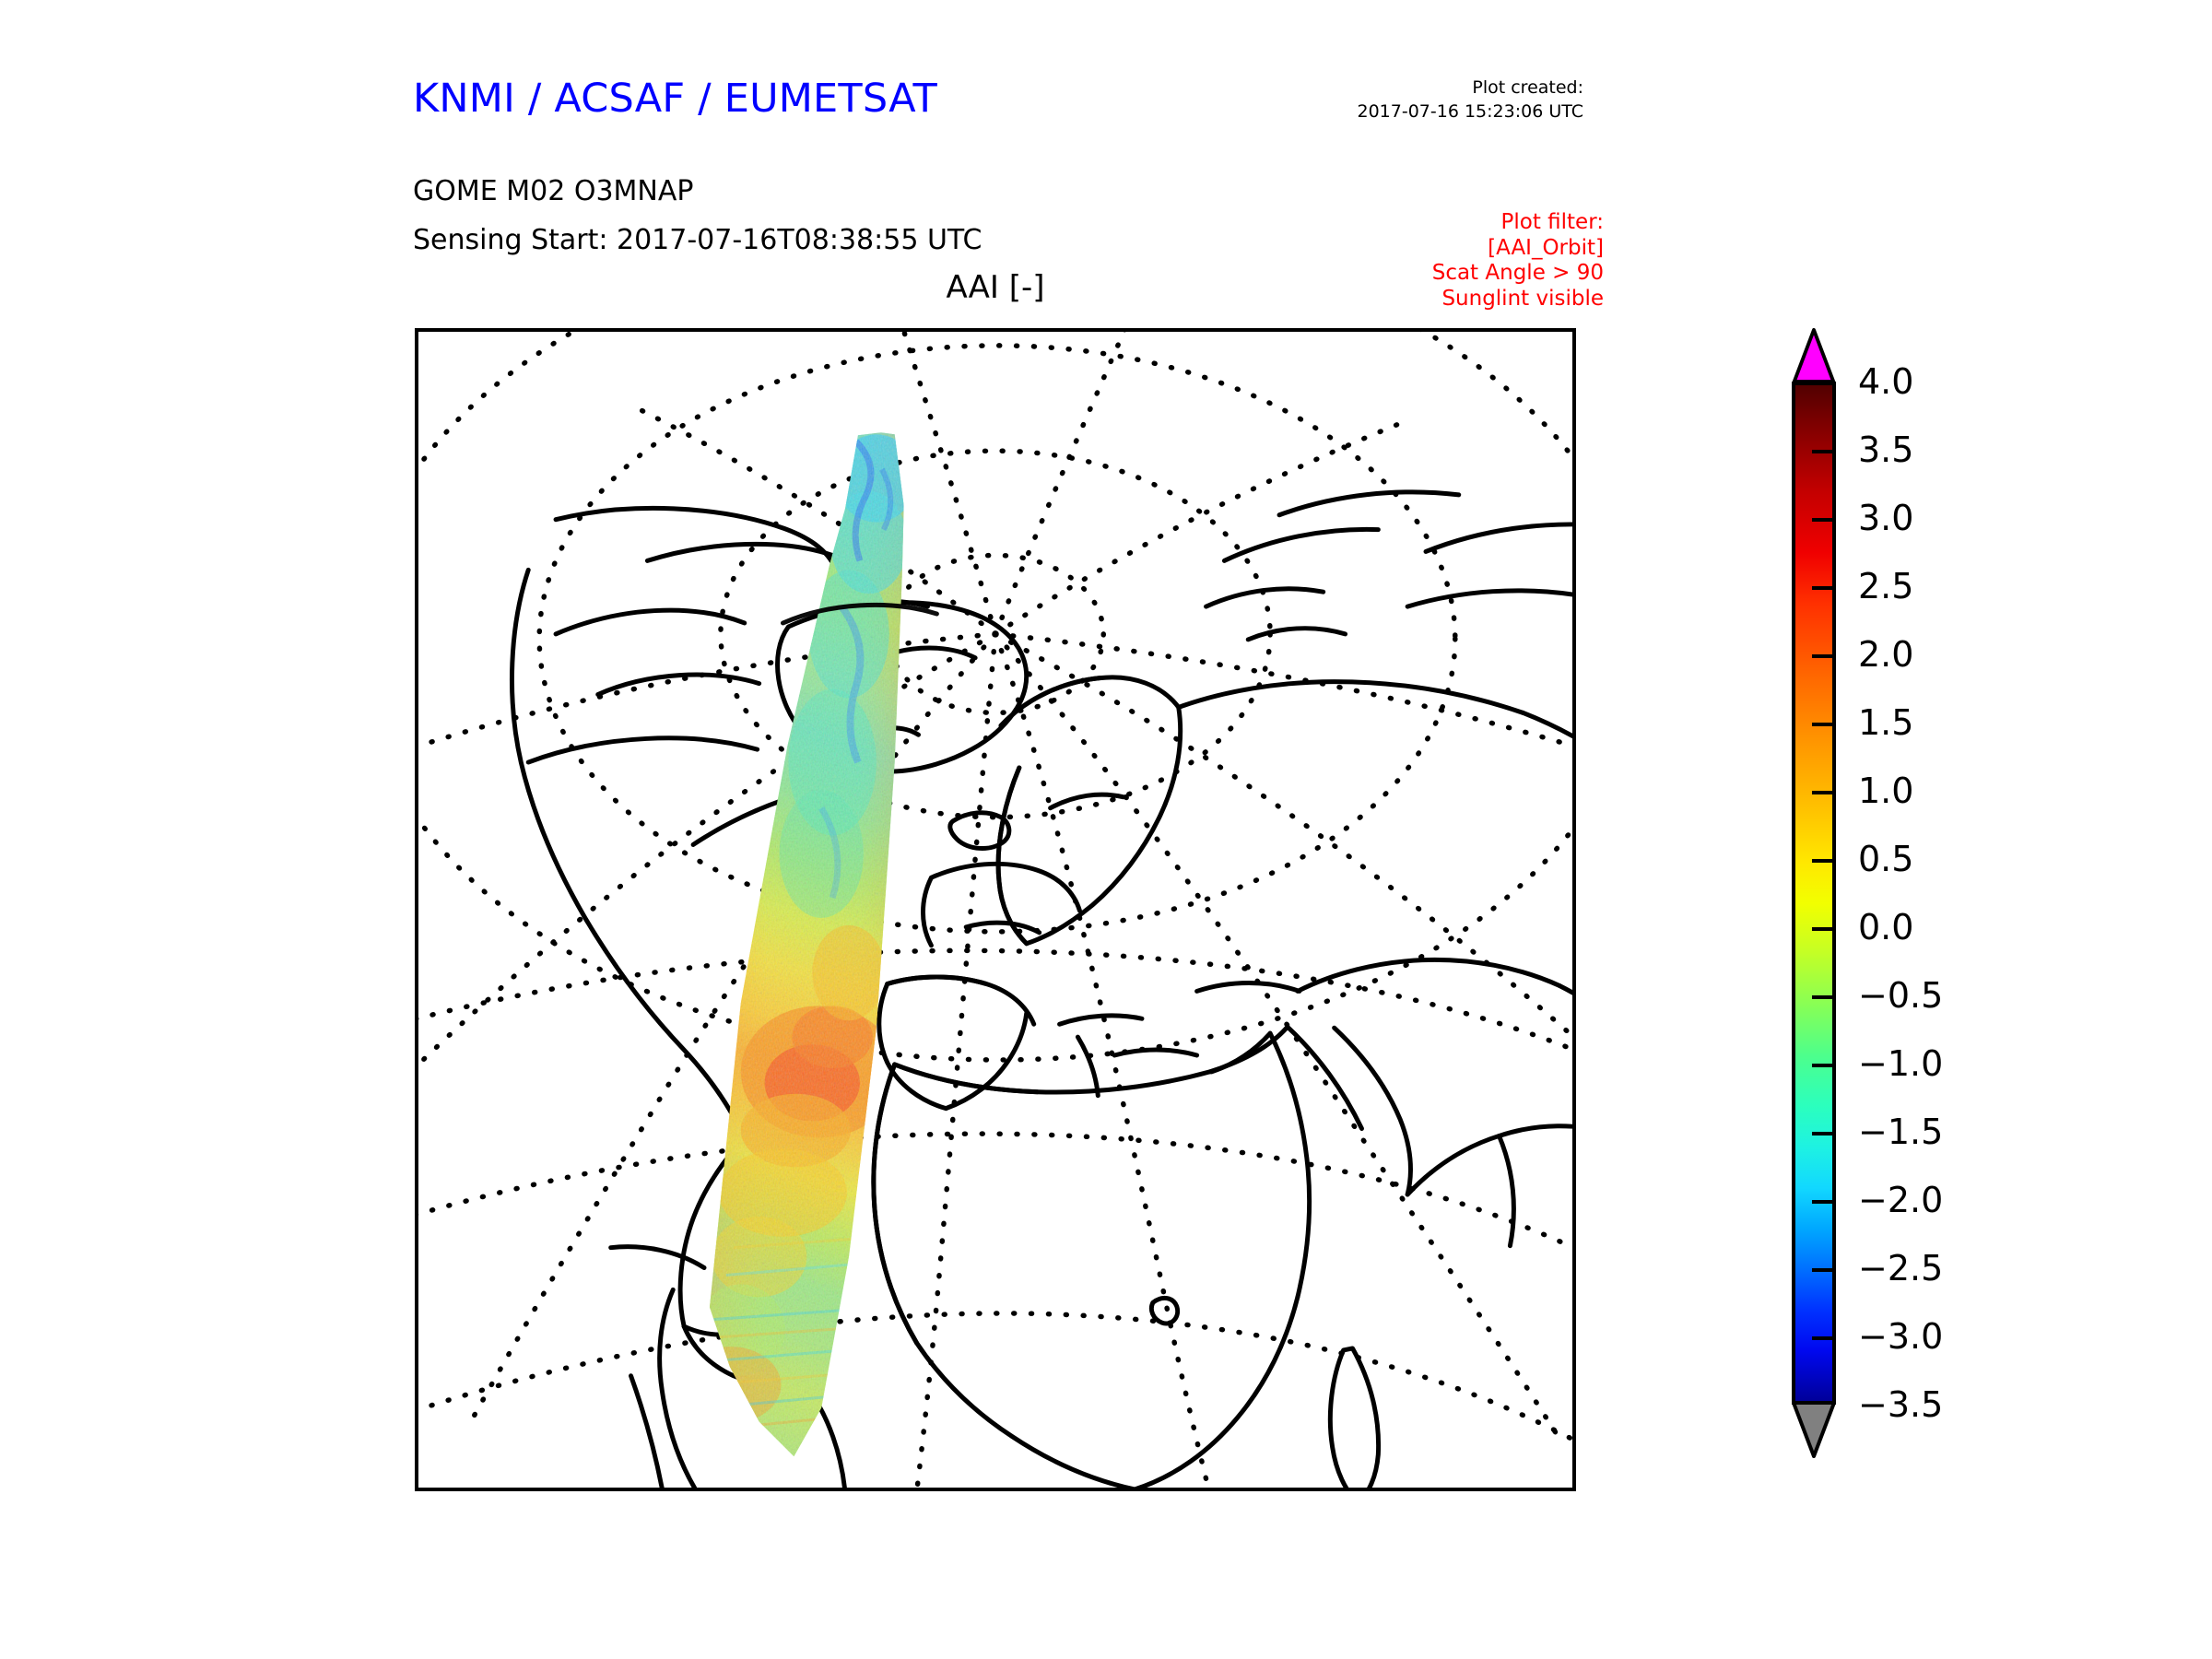 This screenshot has height=1659, width=2212. I want to click on colorbar-tick-label: 2.0, so click(1886, 654).